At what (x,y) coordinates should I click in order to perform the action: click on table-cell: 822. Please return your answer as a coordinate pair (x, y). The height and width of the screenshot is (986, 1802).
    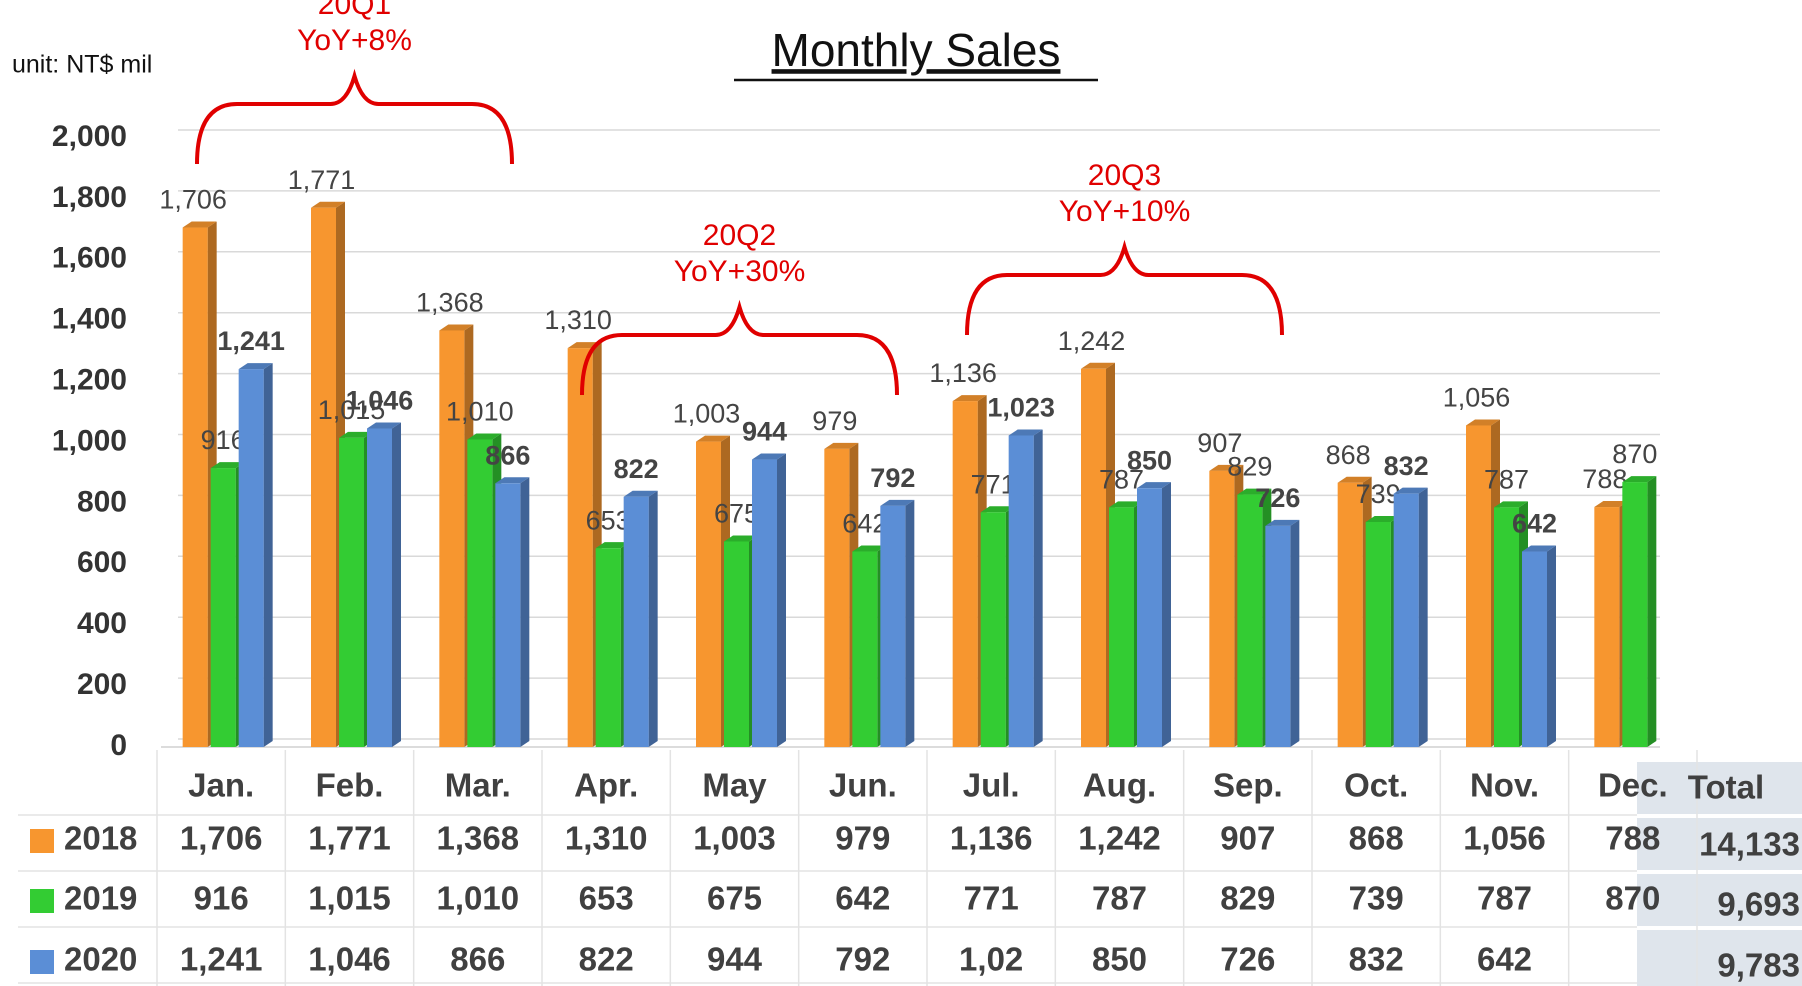
    Looking at the image, I should click on (606, 959).